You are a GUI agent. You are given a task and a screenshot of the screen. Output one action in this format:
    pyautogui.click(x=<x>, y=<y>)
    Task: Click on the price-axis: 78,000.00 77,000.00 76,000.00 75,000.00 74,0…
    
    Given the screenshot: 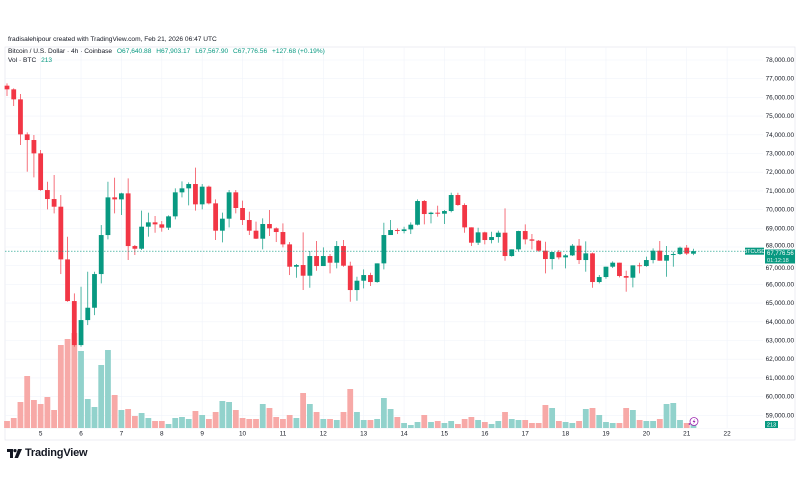 What is the action you would take?
    pyautogui.click(x=780, y=238)
    